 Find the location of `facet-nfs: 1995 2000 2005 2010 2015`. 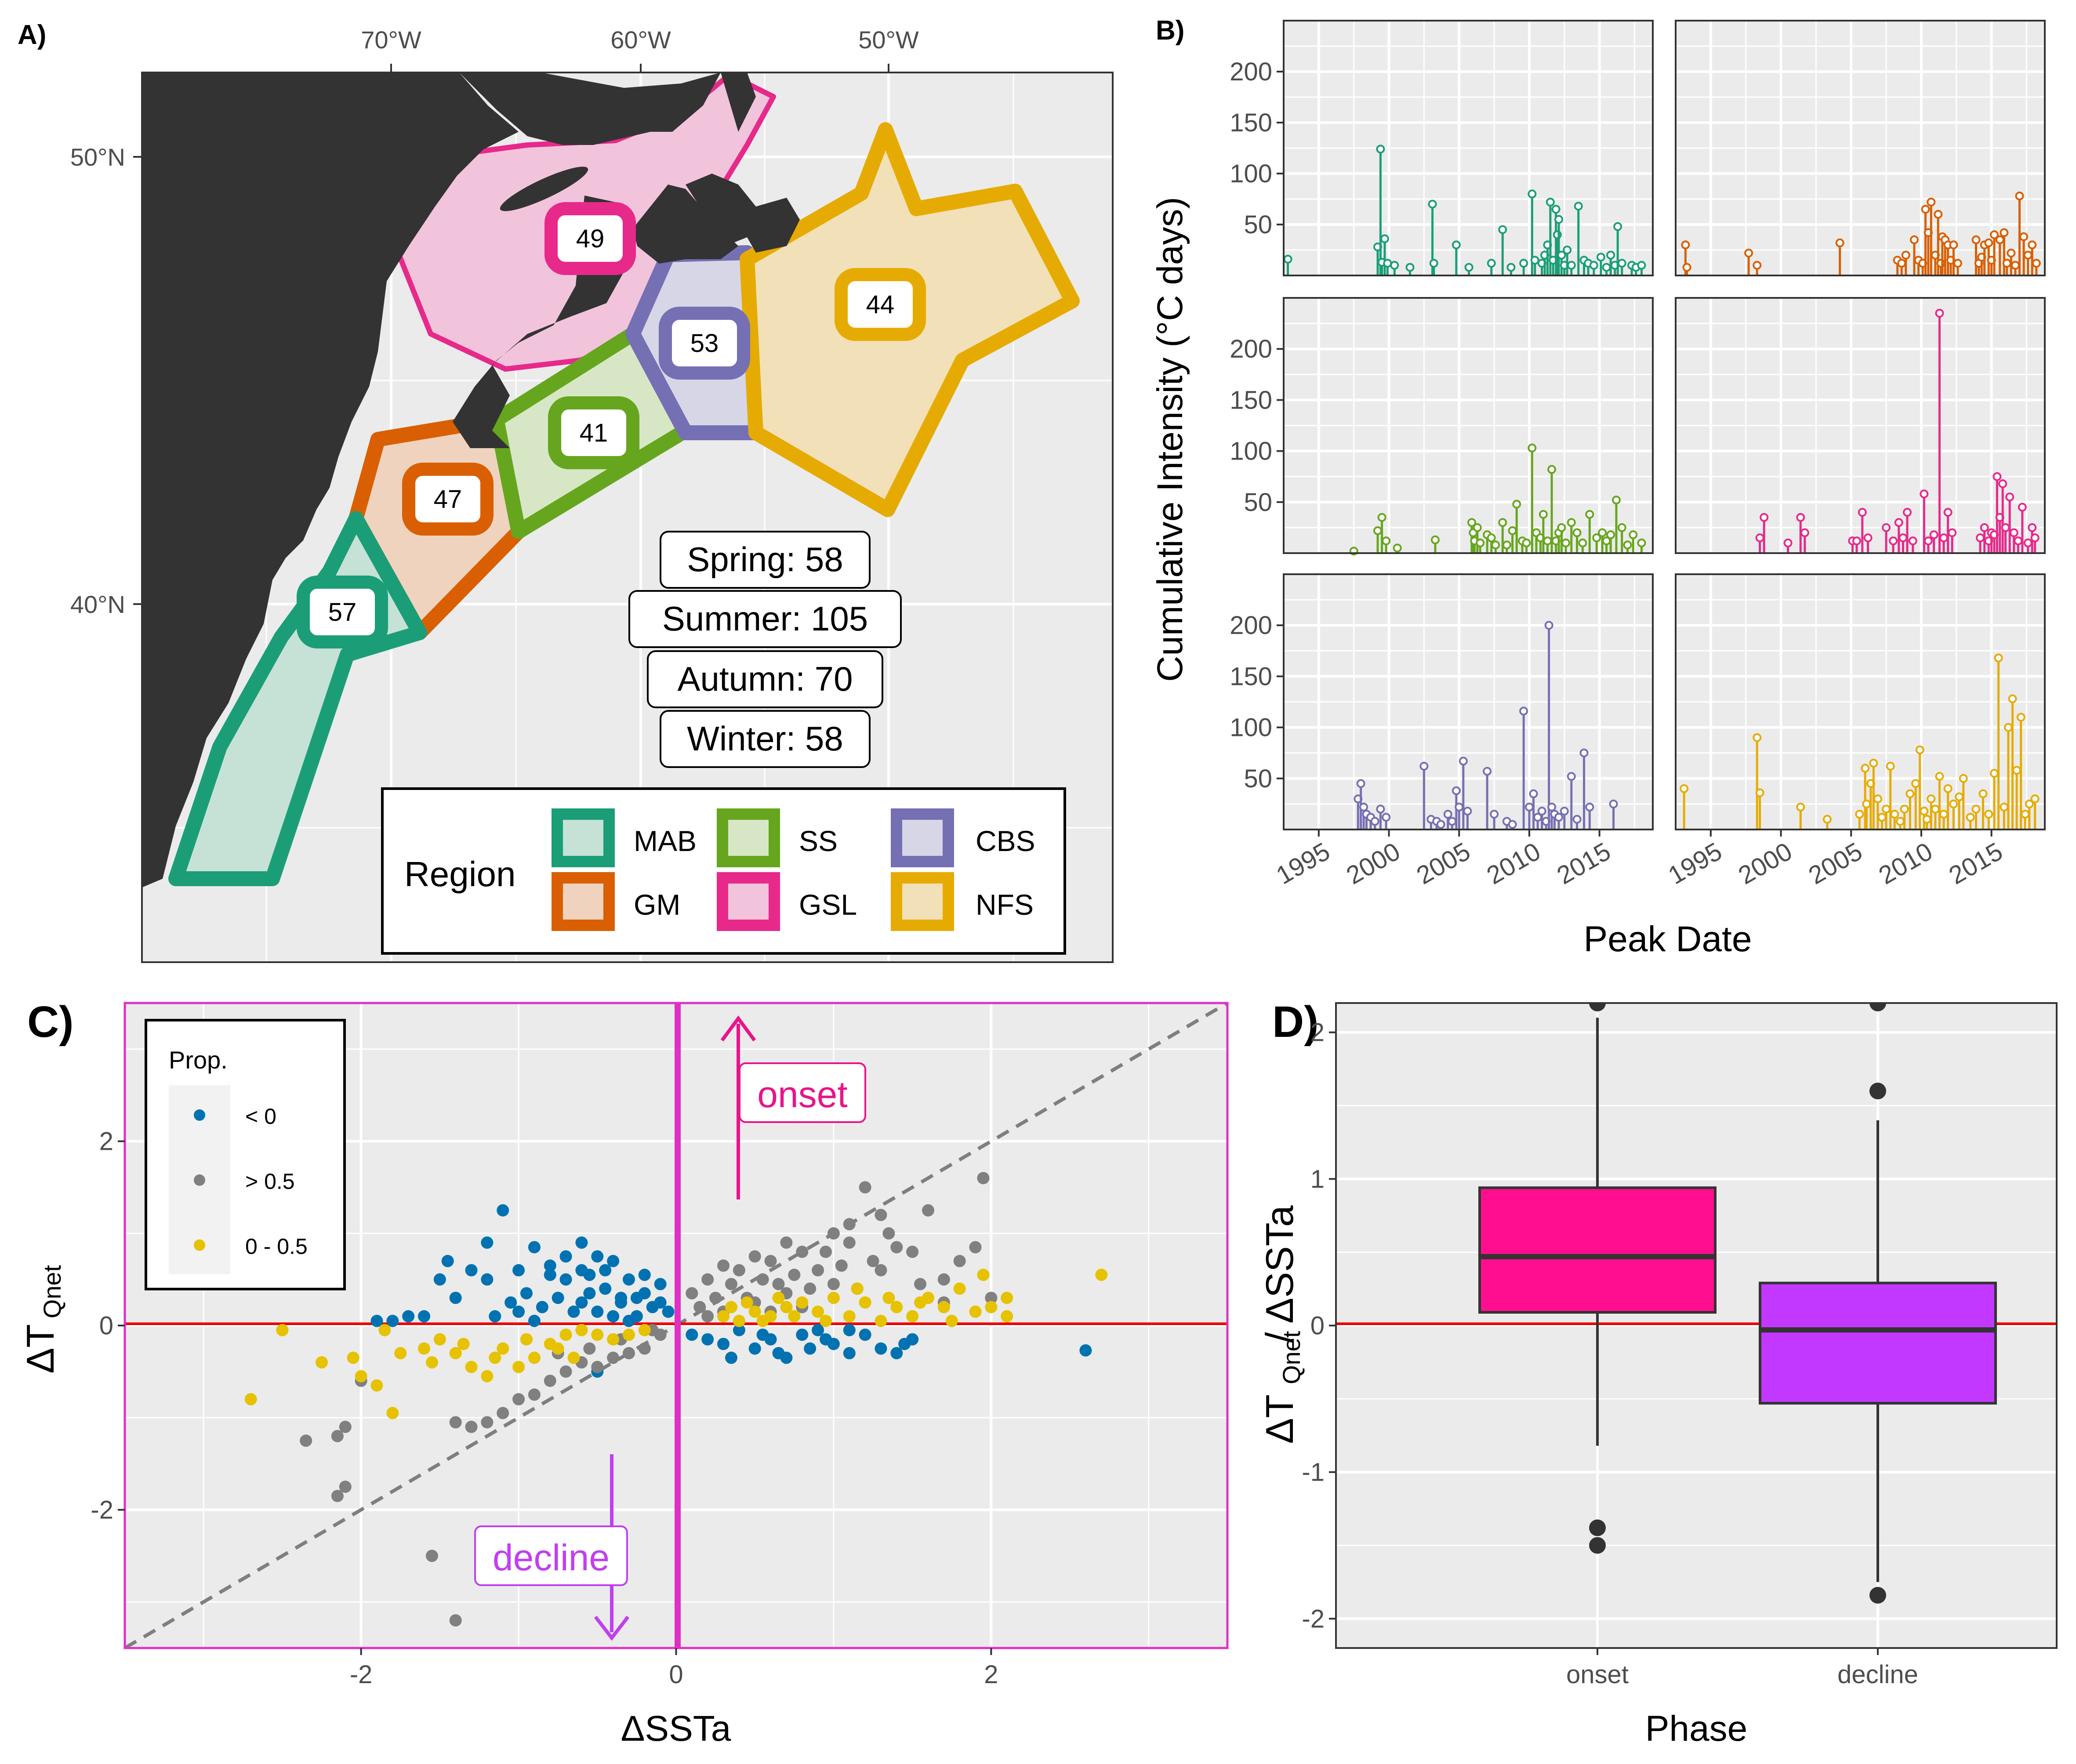

facet-nfs: 1995 2000 2005 2010 2015 is located at coordinates (1854, 731).